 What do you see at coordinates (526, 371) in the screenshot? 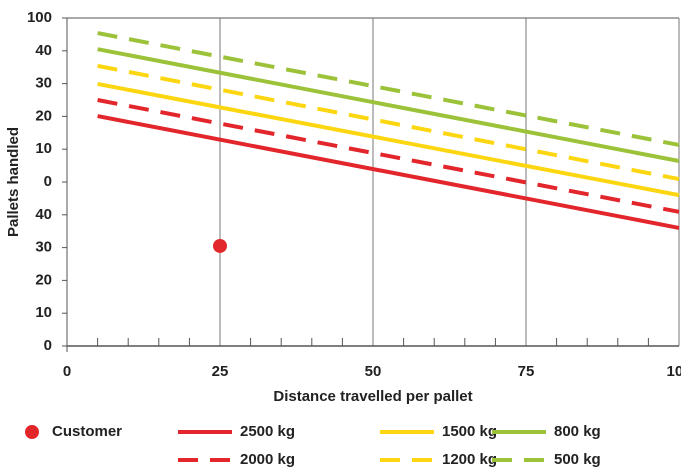
I see `x-tick-label: 75` at bounding box center [526, 371].